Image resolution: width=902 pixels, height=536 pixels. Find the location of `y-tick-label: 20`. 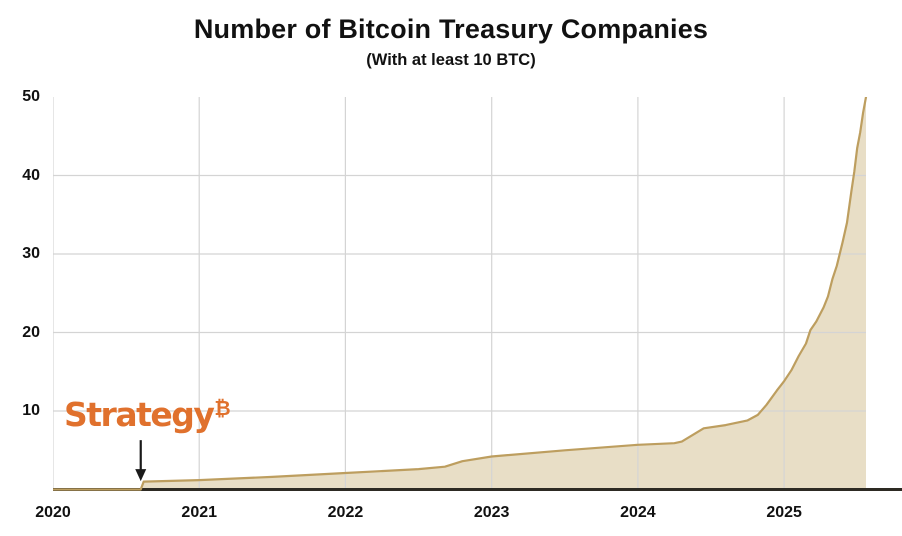

y-tick-label: 20 is located at coordinates (31, 332).